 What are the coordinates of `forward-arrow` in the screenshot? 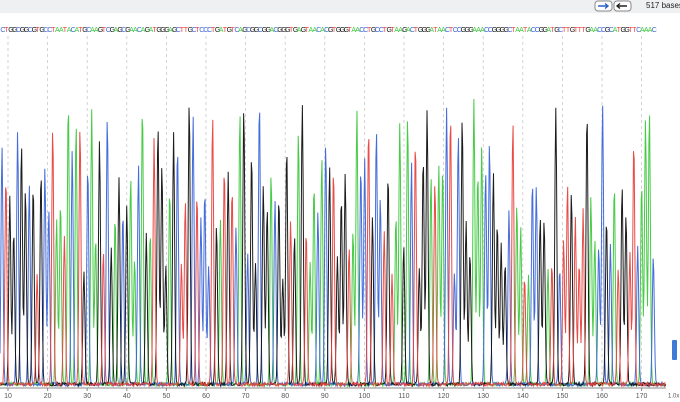 It's located at (604, 6).